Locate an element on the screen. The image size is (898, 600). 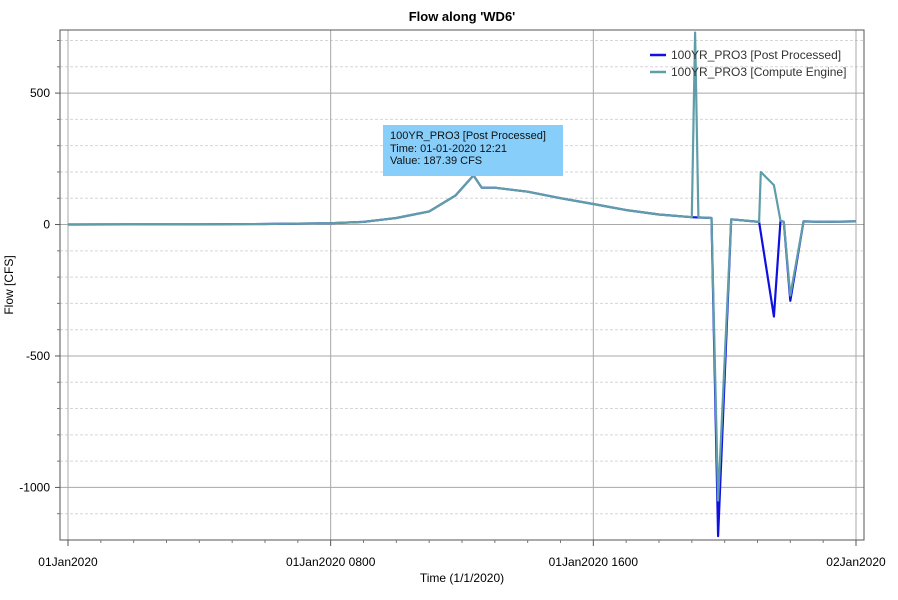
tooltip-background is located at coordinates (473, 150).